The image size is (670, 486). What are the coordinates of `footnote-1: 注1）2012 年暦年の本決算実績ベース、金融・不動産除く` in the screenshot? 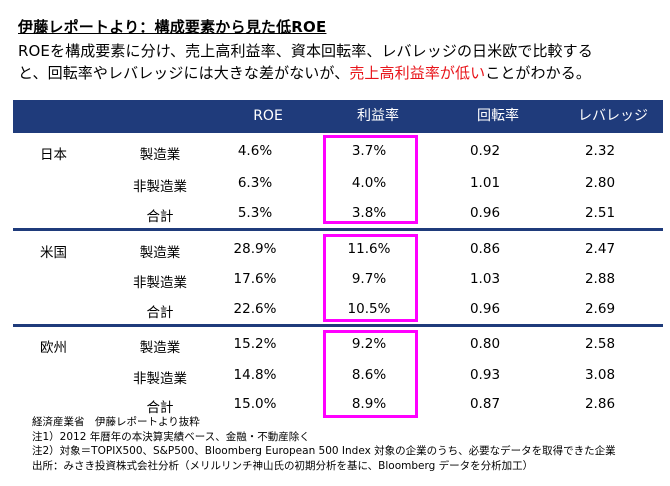 It's located at (171, 436).